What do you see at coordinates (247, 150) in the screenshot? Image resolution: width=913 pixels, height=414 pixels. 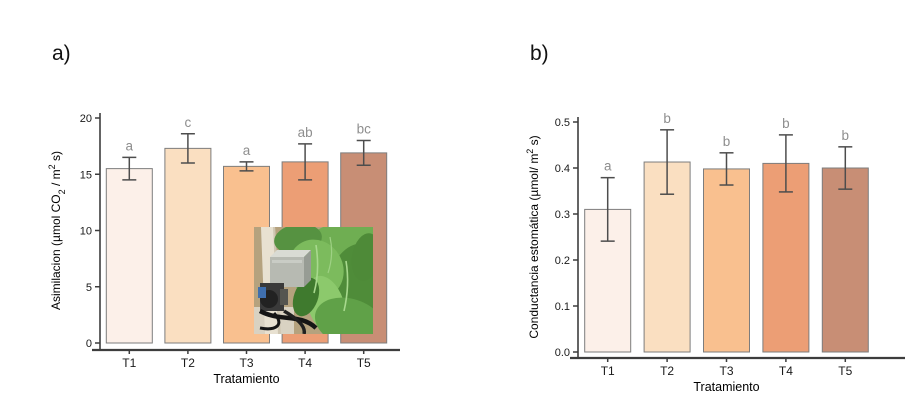 I see `sig-letter-T3: a` at bounding box center [247, 150].